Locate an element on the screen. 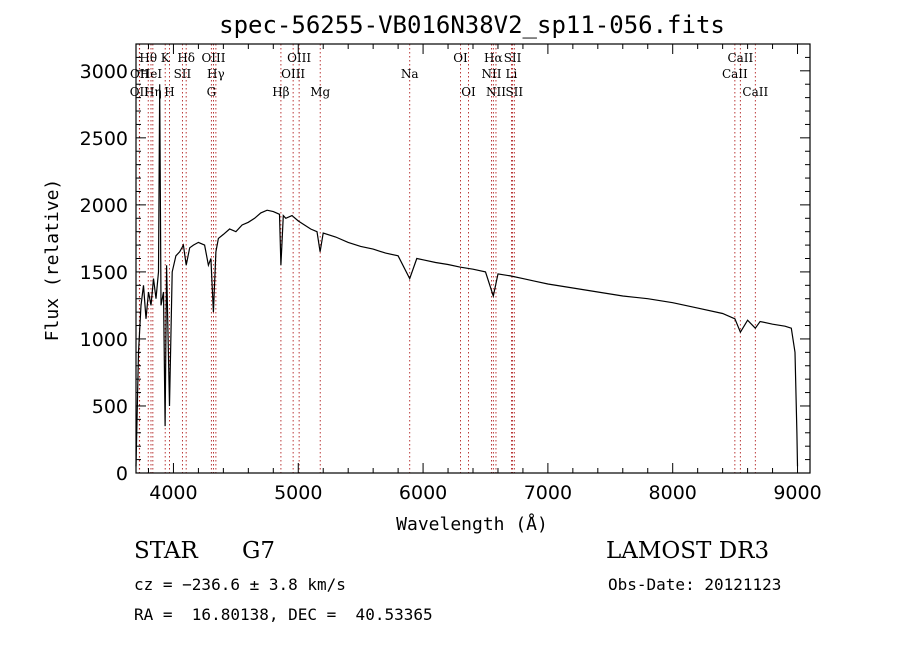 The width and height of the screenshot is (900, 649). x-tick-label-3: 7000 is located at coordinates (548, 493).